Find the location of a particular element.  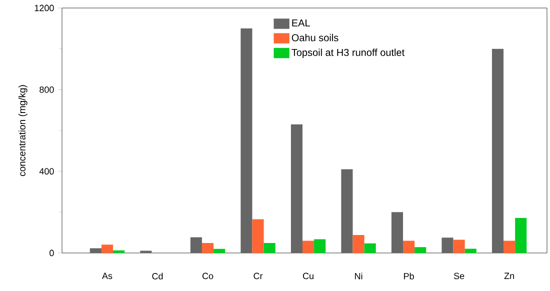

legend-label: Topsoil at H3 runoff outlet is located at coordinates (348, 53).